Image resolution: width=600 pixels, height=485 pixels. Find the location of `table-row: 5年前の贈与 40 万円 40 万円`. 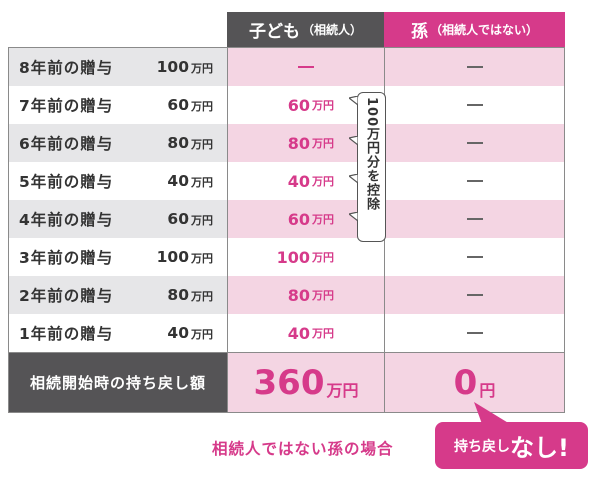

table-row: 5年前の贈与 40 万円 40 万円 is located at coordinates (286, 181).